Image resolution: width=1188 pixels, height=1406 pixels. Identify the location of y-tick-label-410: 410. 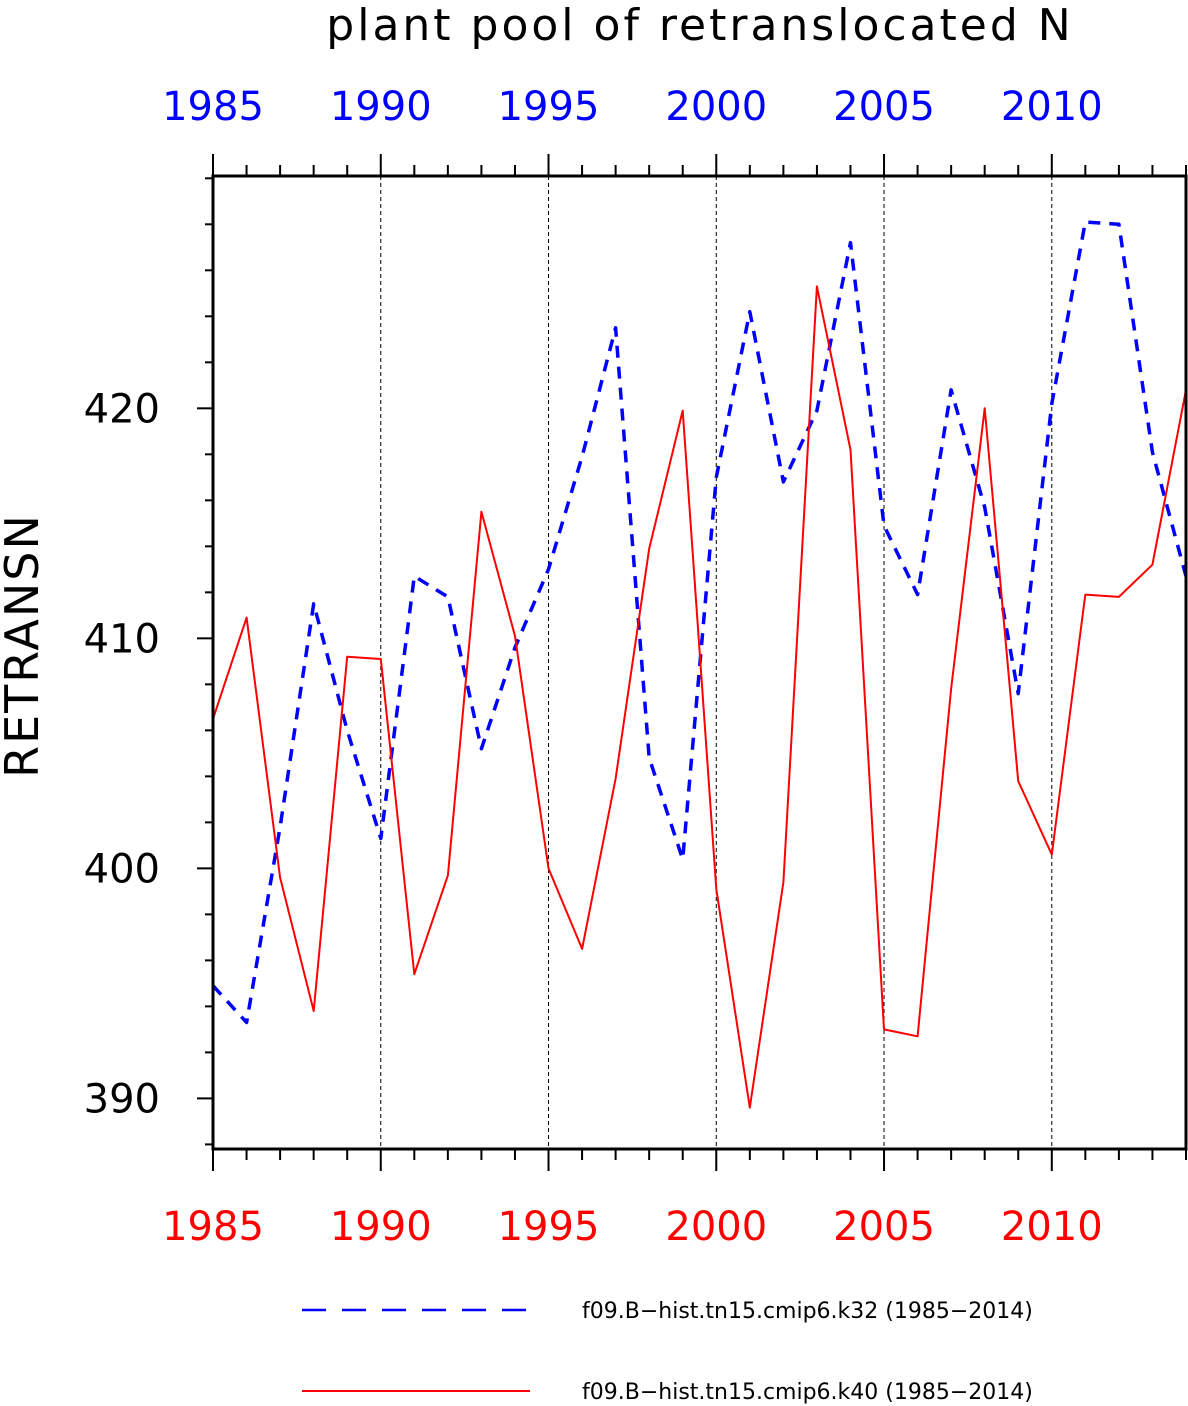
(122, 639).